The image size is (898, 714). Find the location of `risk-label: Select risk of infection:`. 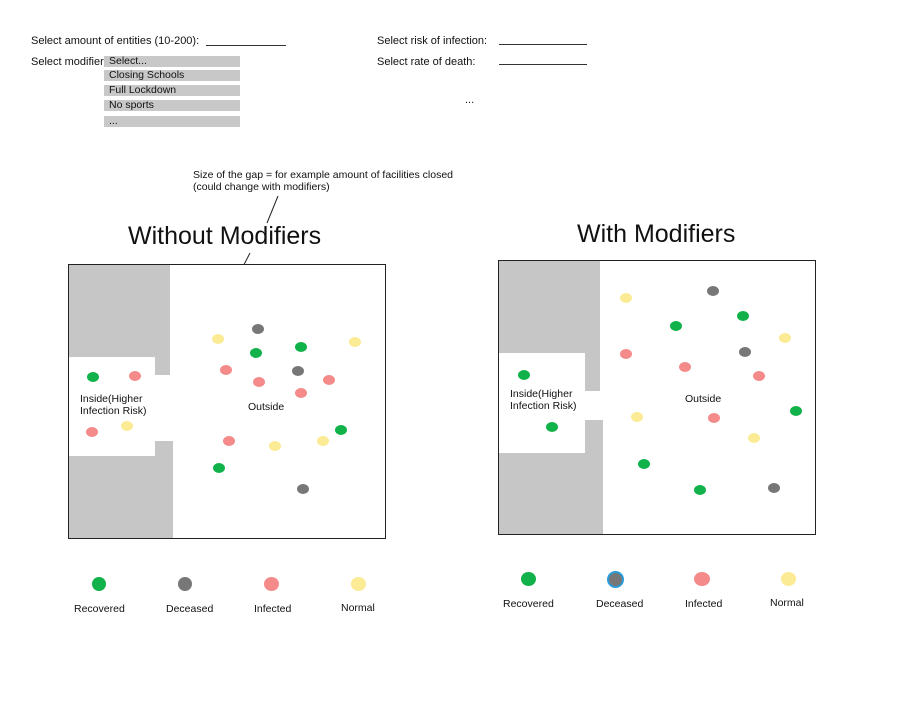

risk-label: Select risk of infection: is located at coordinates (432, 41).